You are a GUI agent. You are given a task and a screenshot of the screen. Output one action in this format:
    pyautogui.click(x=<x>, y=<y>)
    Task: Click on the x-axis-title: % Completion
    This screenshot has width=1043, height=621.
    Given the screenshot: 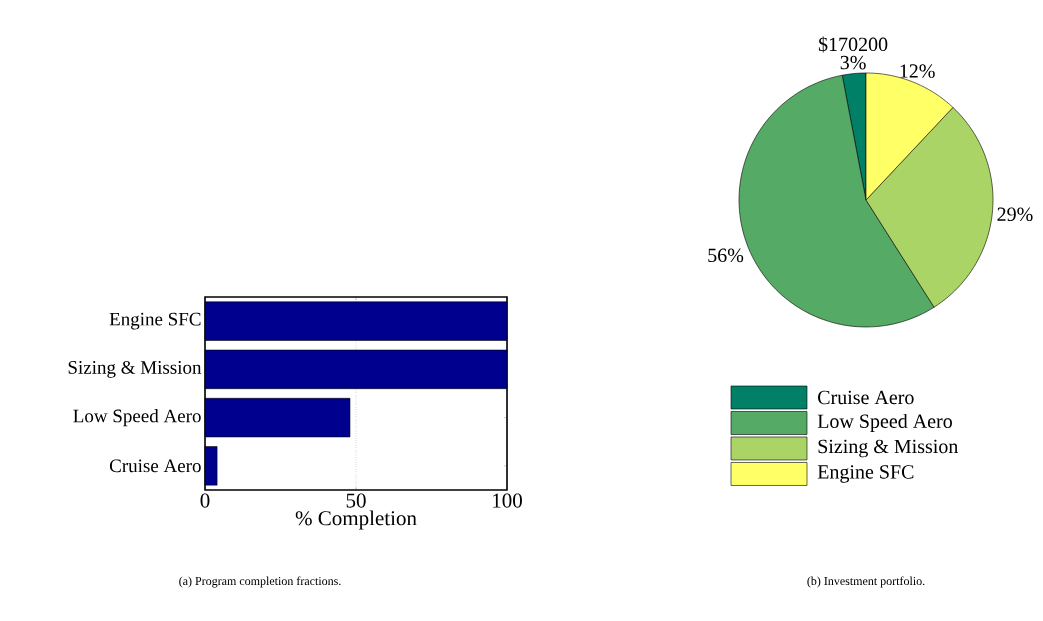 What is the action you would take?
    pyautogui.click(x=356, y=520)
    